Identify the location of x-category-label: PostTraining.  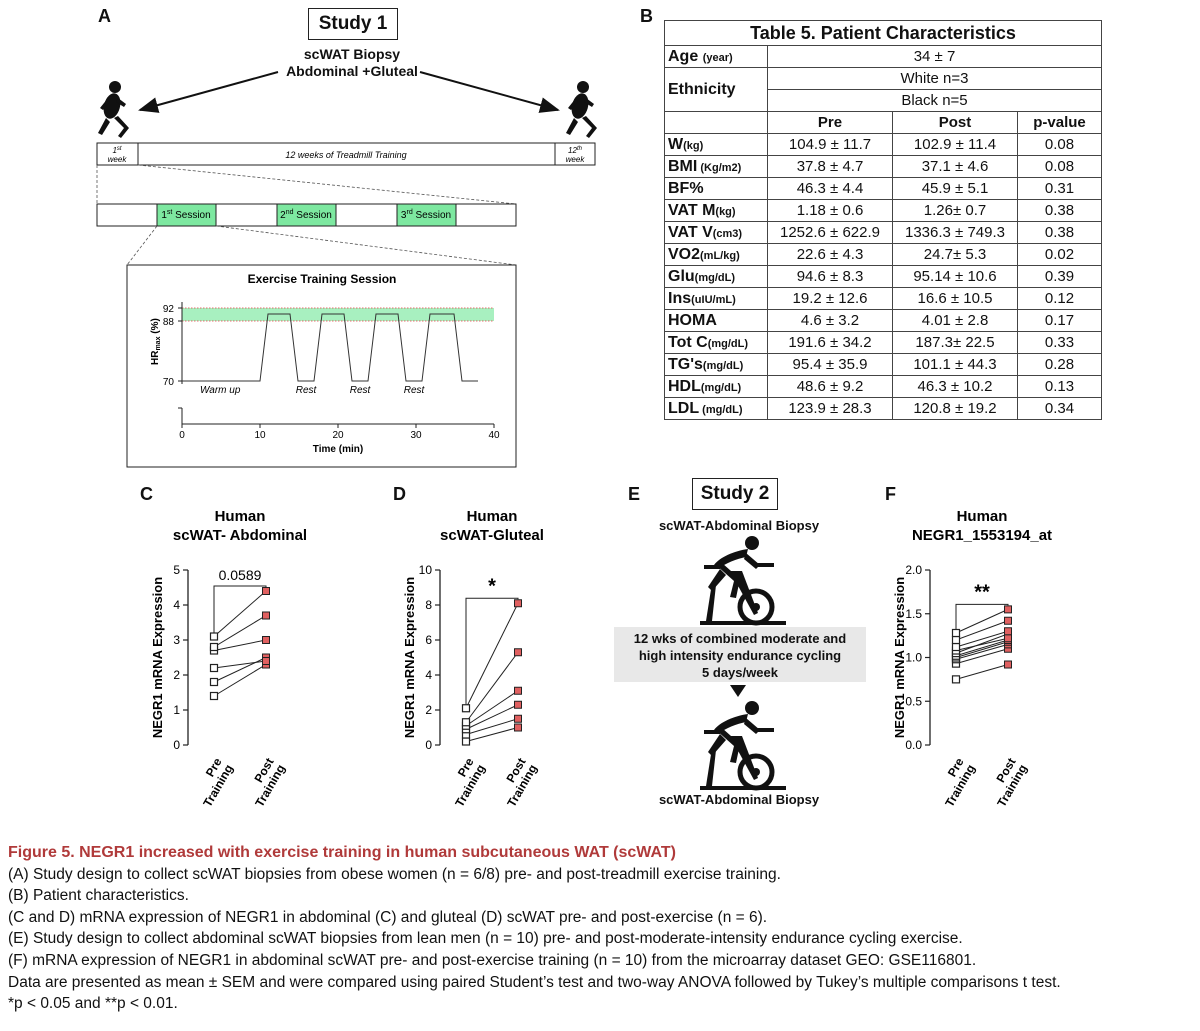
(264, 783).